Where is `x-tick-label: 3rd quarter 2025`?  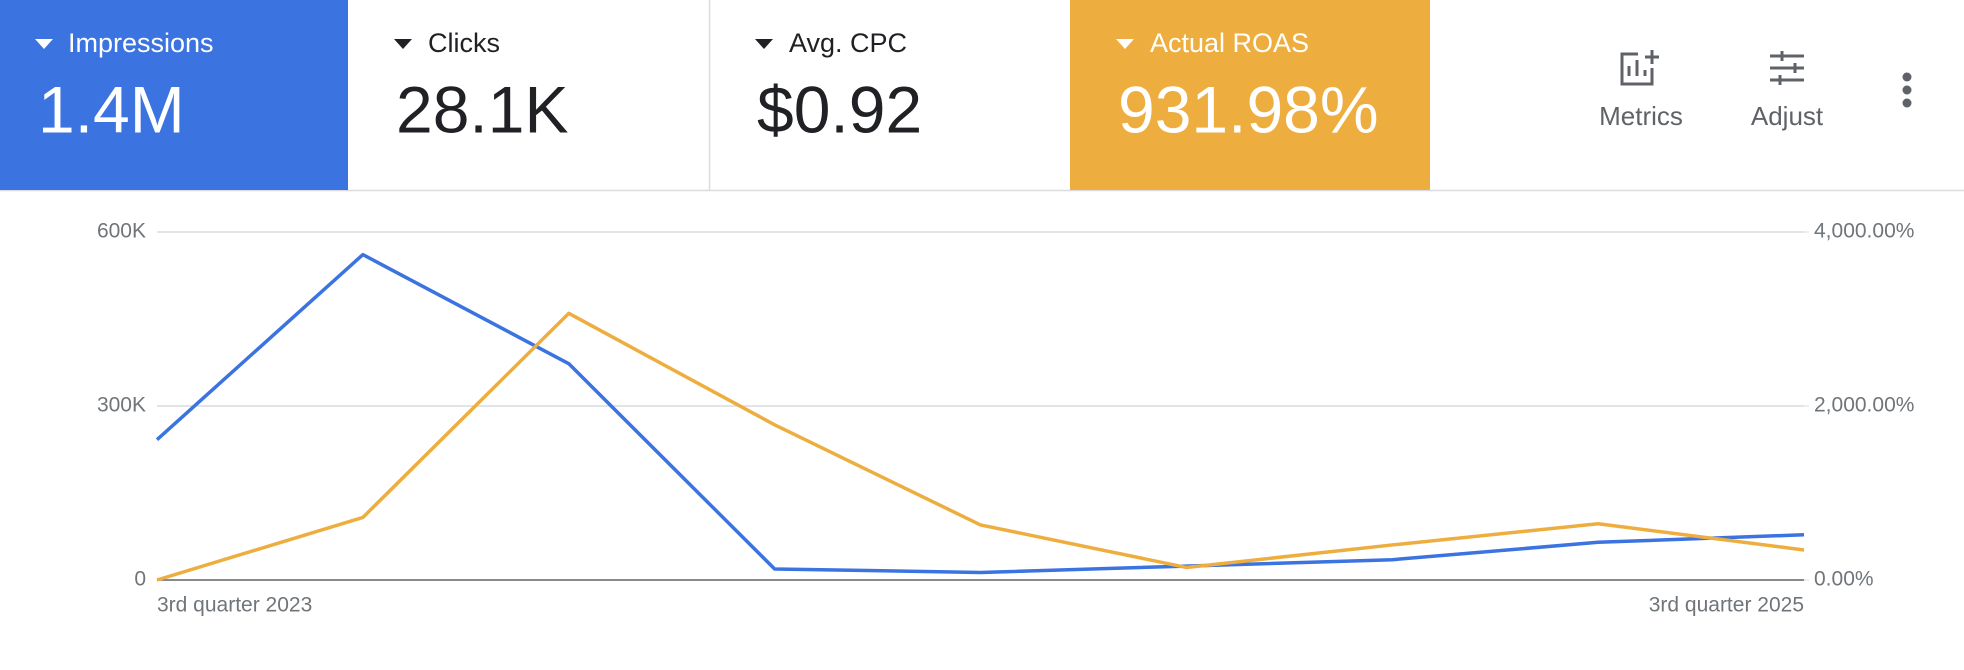
x-tick-label: 3rd quarter 2025 is located at coordinates (1726, 605).